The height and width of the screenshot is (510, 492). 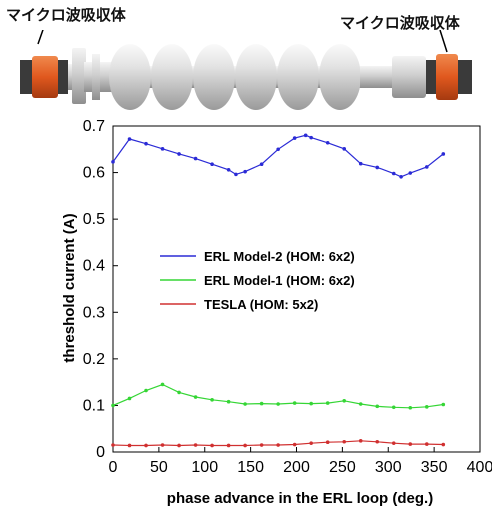 I want to click on x-tick-label: 50, so click(x=159, y=467).